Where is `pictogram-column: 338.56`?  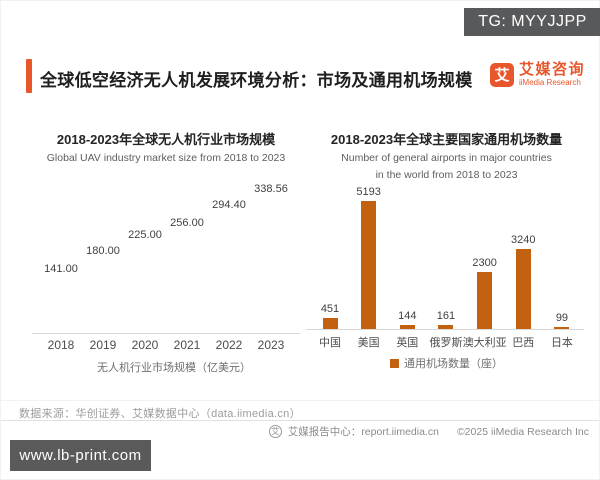 pictogram-column: 338.56 is located at coordinates (271, 258).